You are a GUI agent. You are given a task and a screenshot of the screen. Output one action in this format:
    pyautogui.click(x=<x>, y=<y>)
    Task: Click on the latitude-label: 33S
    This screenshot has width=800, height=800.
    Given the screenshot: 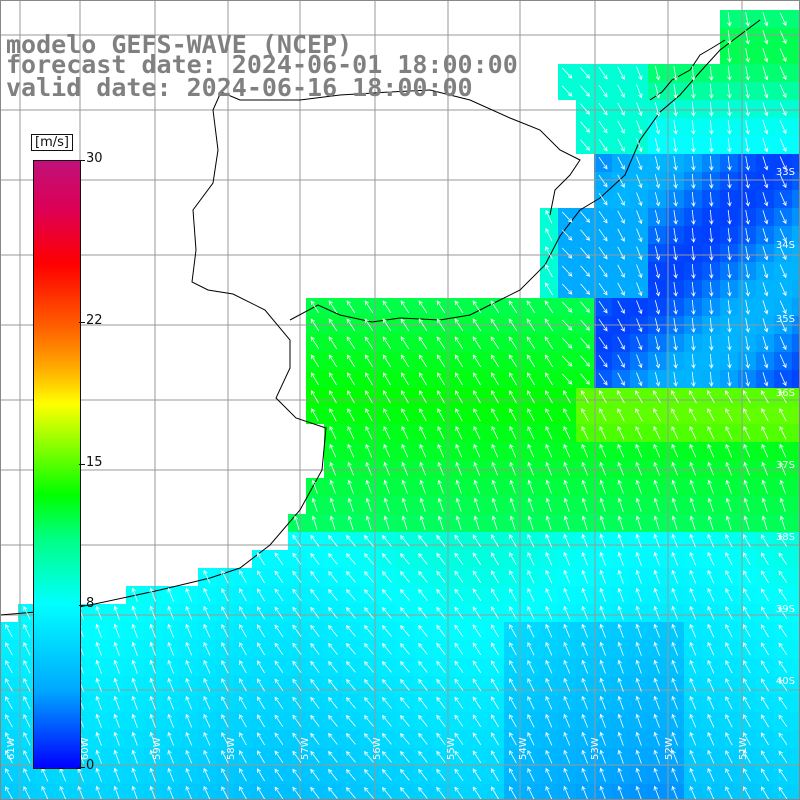 What is the action you would take?
    pyautogui.click(x=785, y=172)
    